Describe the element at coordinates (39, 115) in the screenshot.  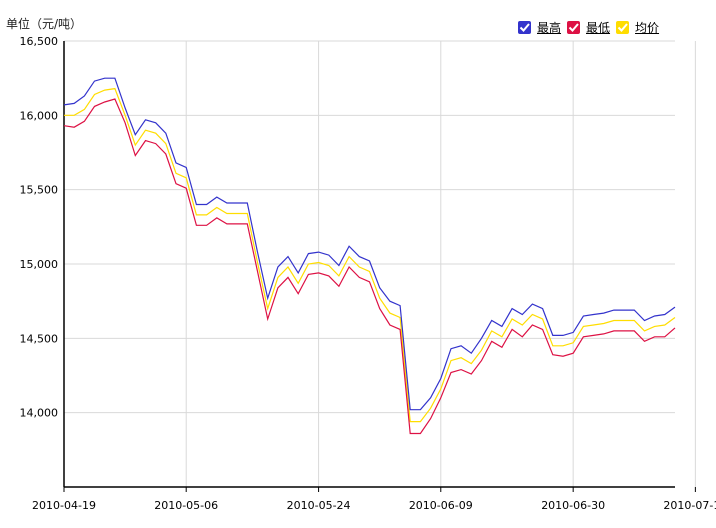
I see `y-tick-label: 16,000` at that location.